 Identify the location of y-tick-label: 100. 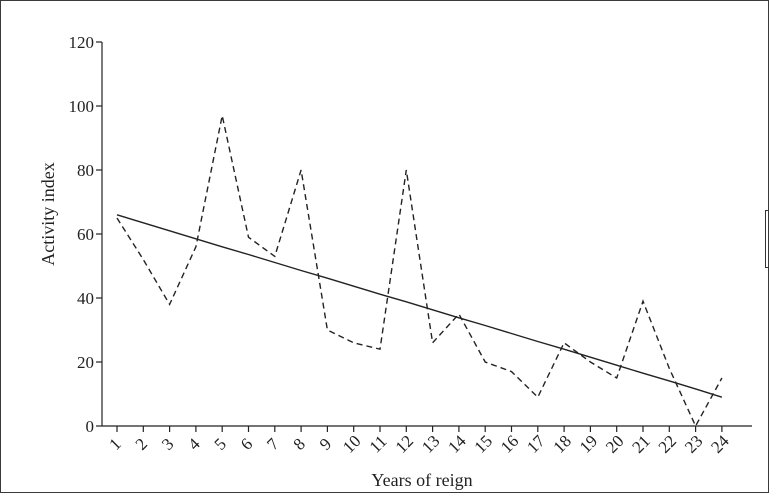
(82, 106).